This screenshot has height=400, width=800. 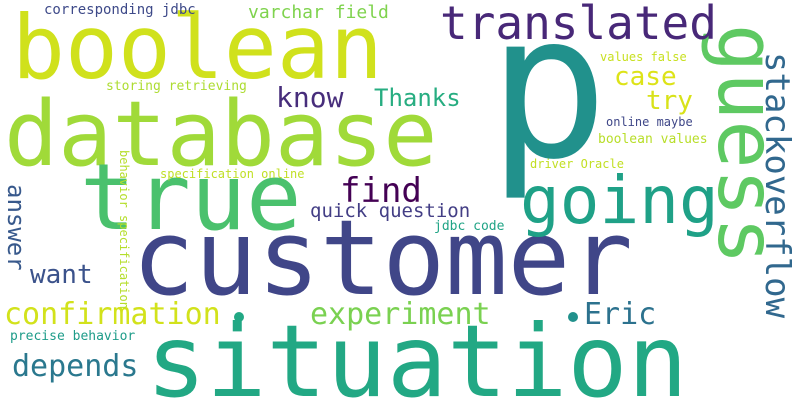 What do you see at coordinates (777, 185) in the screenshot?
I see `word-stackoverflow: stackoverflow` at bounding box center [777, 185].